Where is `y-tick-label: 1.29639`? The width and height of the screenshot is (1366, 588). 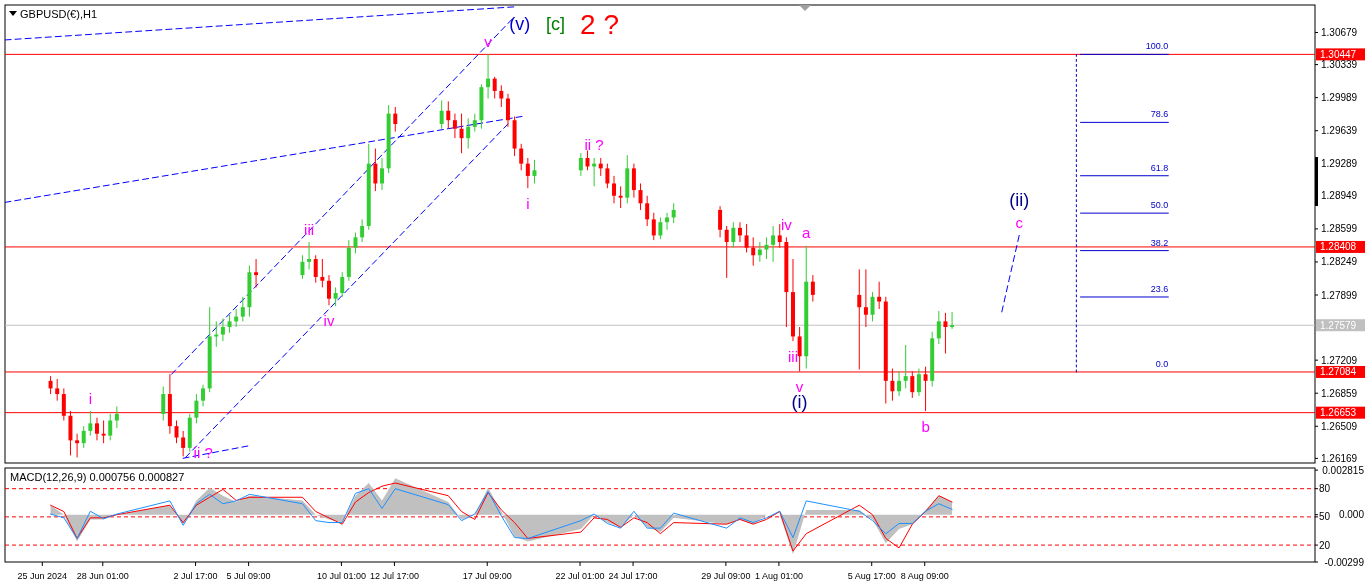 y-tick-label: 1.29639 is located at coordinates (1339, 131).